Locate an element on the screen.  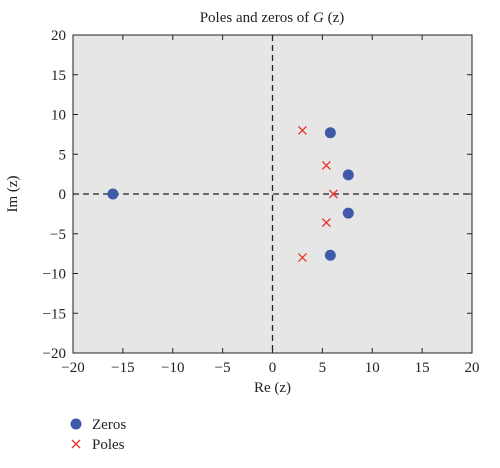
x-tick-label: −10 is located at coordinates (172, 368).